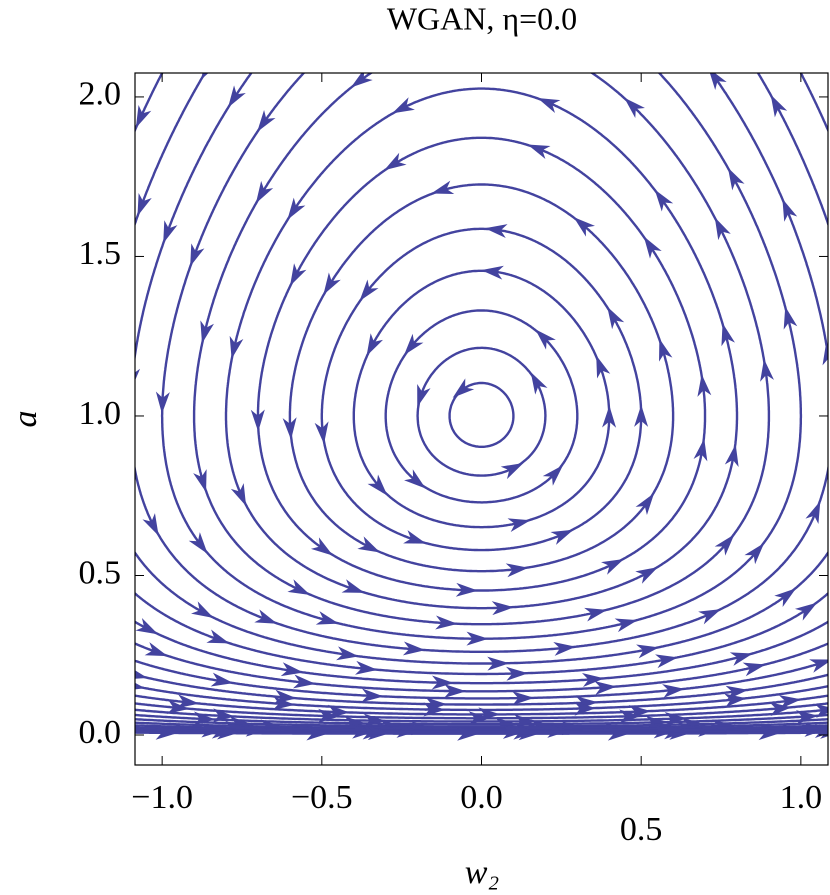 This screenshot has height=895, width=830. What do you see at coordinates (100, 572) in the screenshot?
I see `y-tick-label: 0.5` at bounding box center [100, 572].